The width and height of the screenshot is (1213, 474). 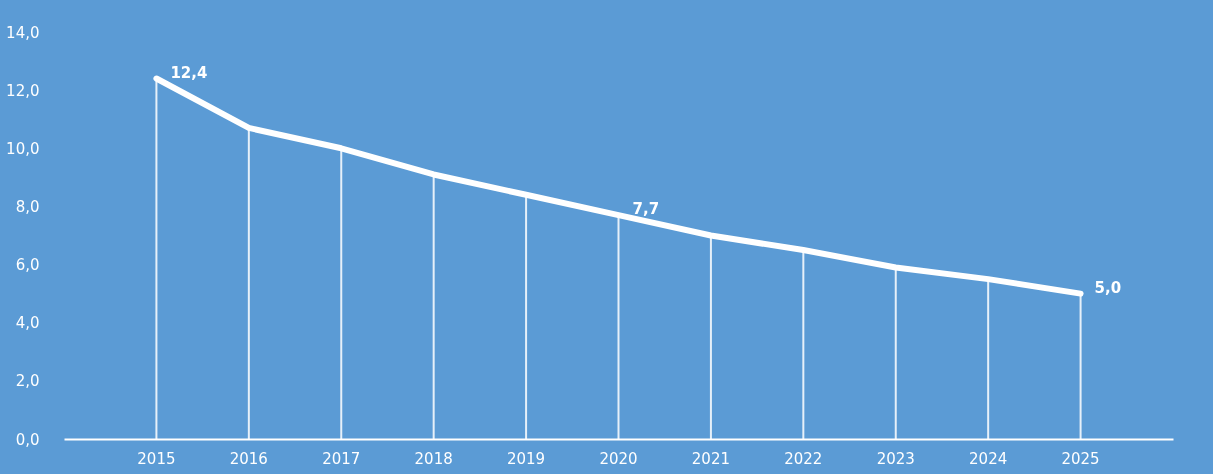 I want to click on y-tick-label: 12,0, so click(x=23, y=90).